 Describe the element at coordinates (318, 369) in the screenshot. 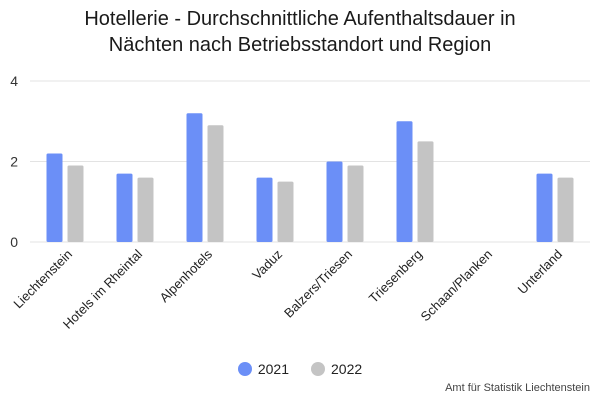

I see `legend-swatch-2022` at that location.